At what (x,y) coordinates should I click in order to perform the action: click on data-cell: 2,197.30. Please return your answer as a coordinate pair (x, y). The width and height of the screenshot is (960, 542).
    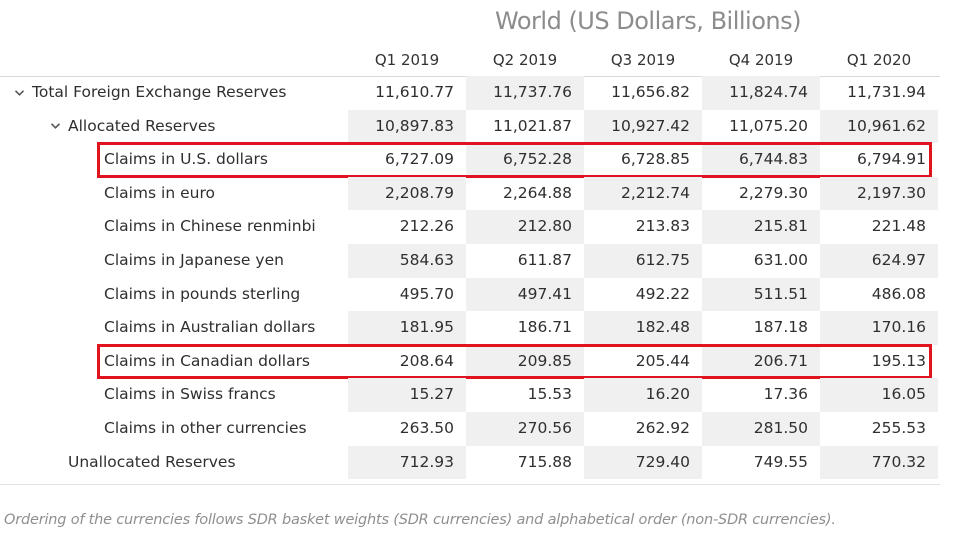
    Looking at the image, I should click on (879, 193).